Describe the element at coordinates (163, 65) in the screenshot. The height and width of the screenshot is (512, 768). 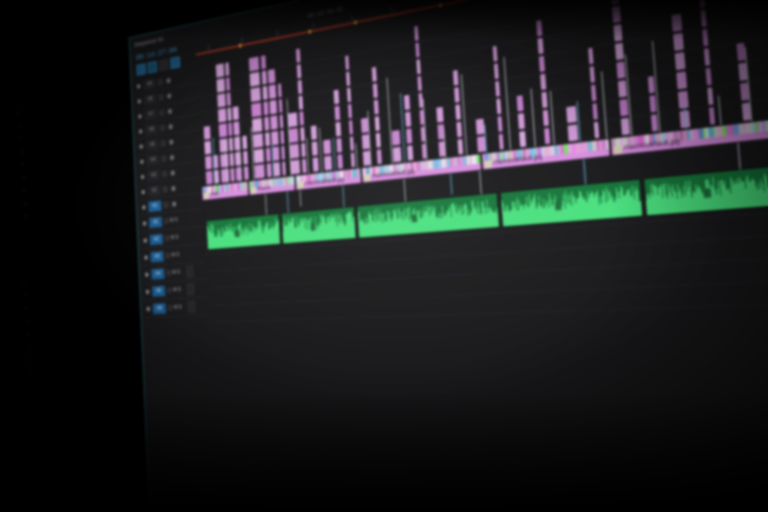
I see `marker-button` at that location.